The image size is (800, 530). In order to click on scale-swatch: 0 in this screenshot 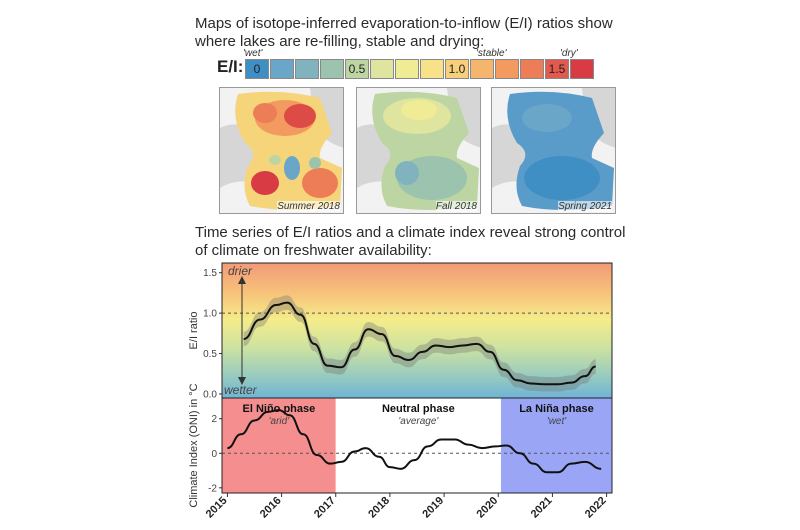, I will do `click(257, 69)`.